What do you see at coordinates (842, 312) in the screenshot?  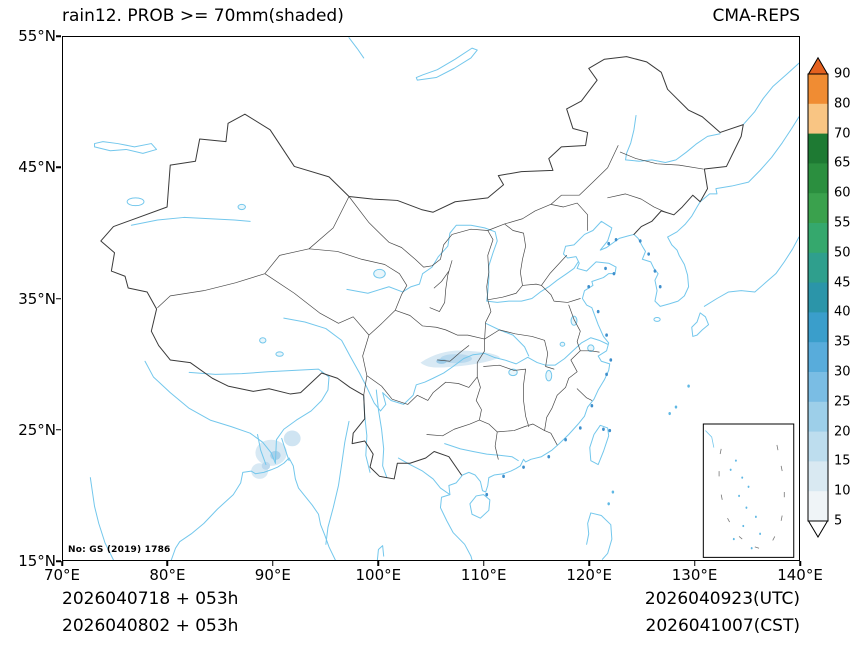 I see `colorbar-tick-label: 40` at bounding box center [842, 312].